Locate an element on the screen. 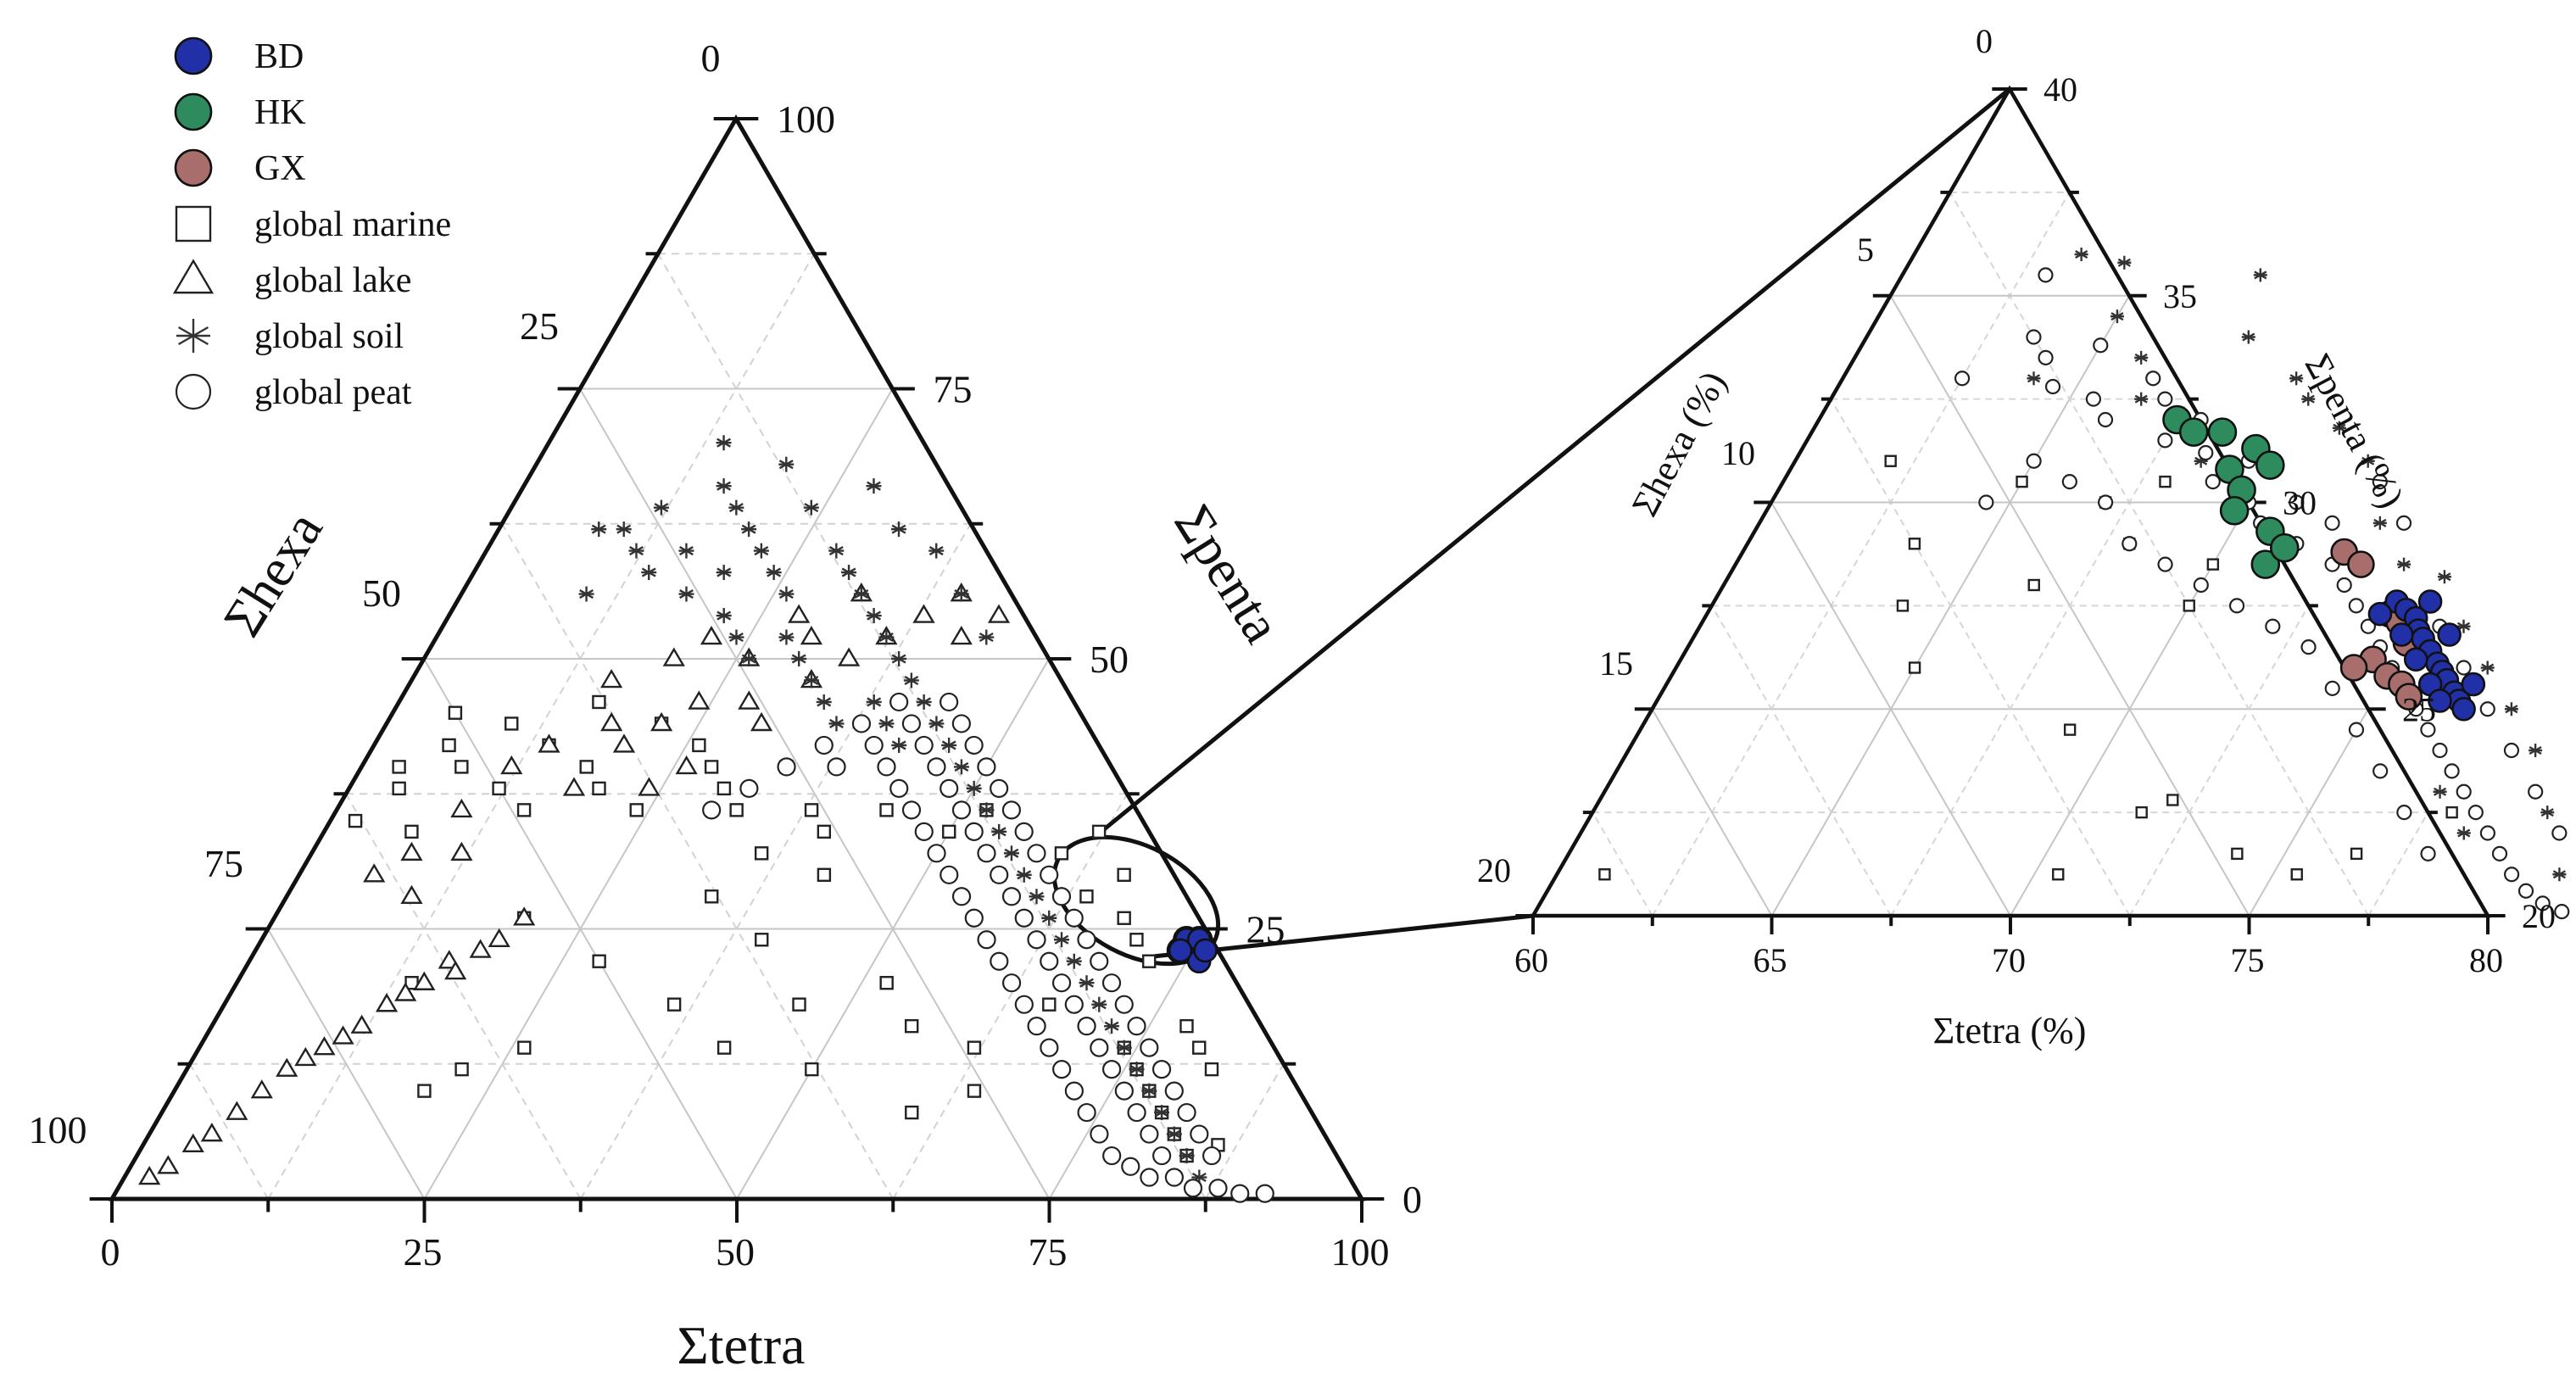 The height and width of the screenshot is (1377, 2576). zoom-bottom-tick-label: 60 is located at coordinates (1531, 960).